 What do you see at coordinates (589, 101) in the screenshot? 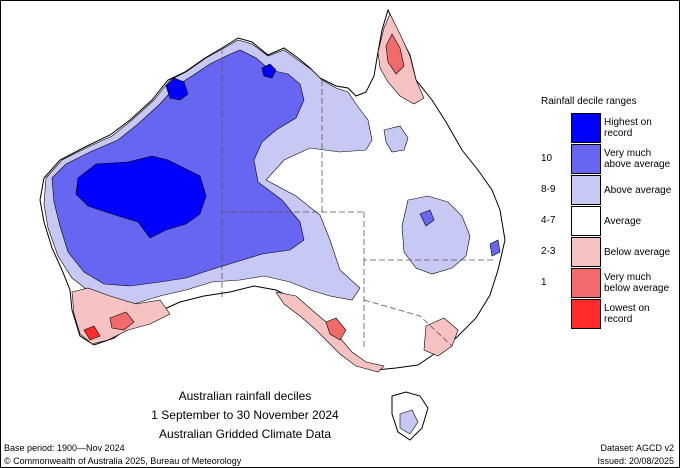
I see `legend-title: Rainfall decile ranges` at bounding box center [589, 101].